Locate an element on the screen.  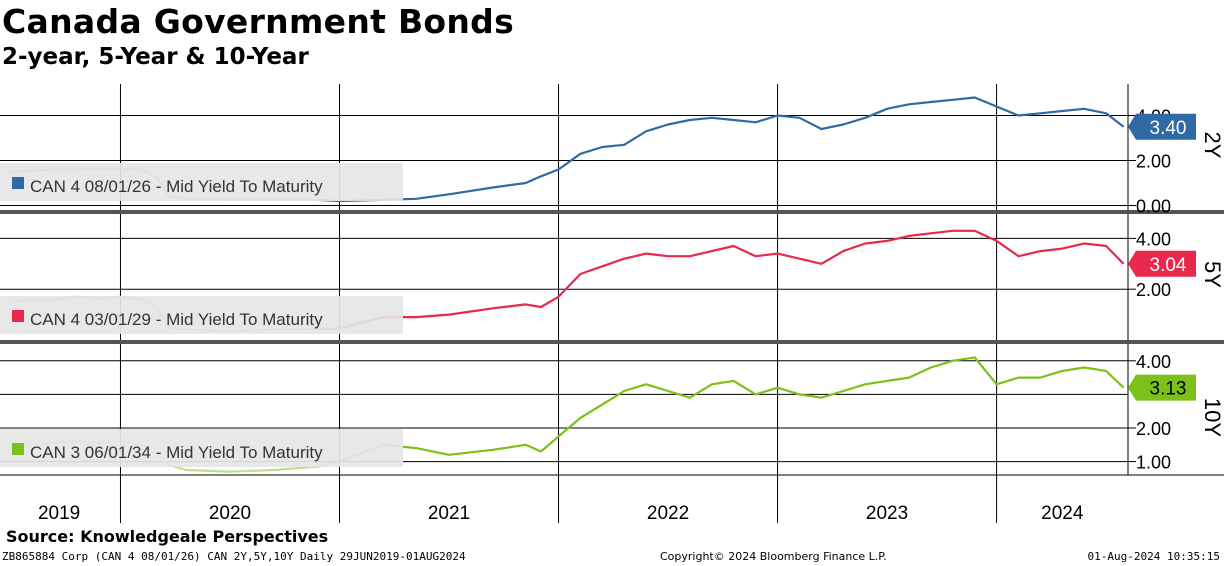
x-year-label: 2021 is located at coordinates (449, 513).